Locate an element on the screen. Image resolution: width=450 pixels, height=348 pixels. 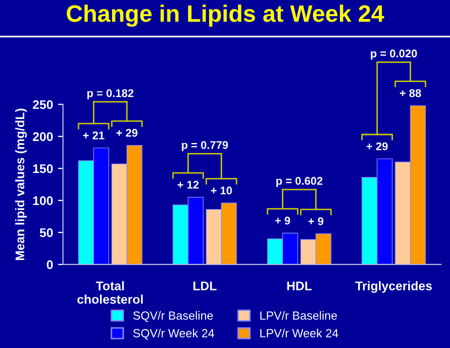
annotation: + 21 is located at coordinates (93, 135).